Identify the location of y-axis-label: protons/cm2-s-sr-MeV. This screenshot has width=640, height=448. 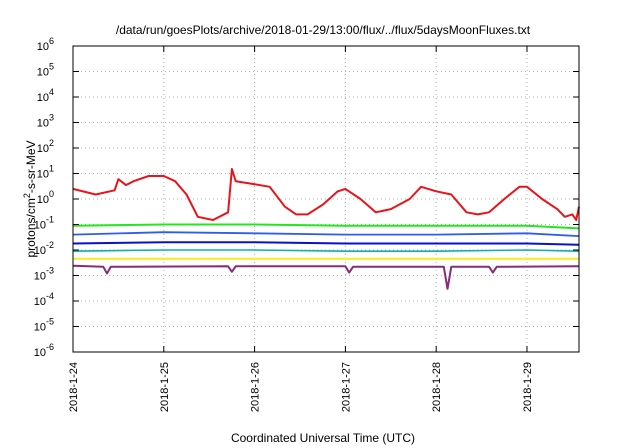
(30, 198).